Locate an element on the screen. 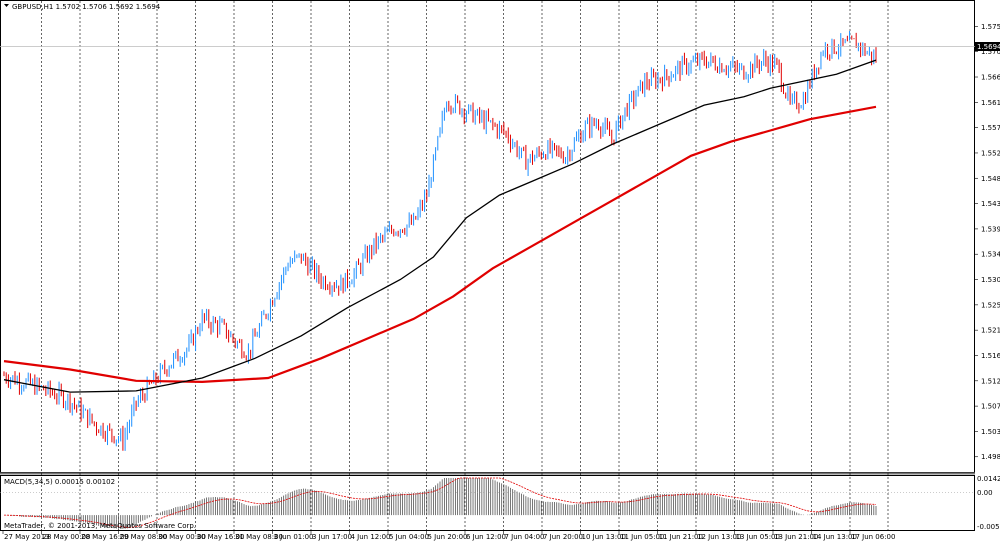 This screenshot has width=1000, height=545. price-tick-label: 1.5210 is located at coordinates (990, 331).